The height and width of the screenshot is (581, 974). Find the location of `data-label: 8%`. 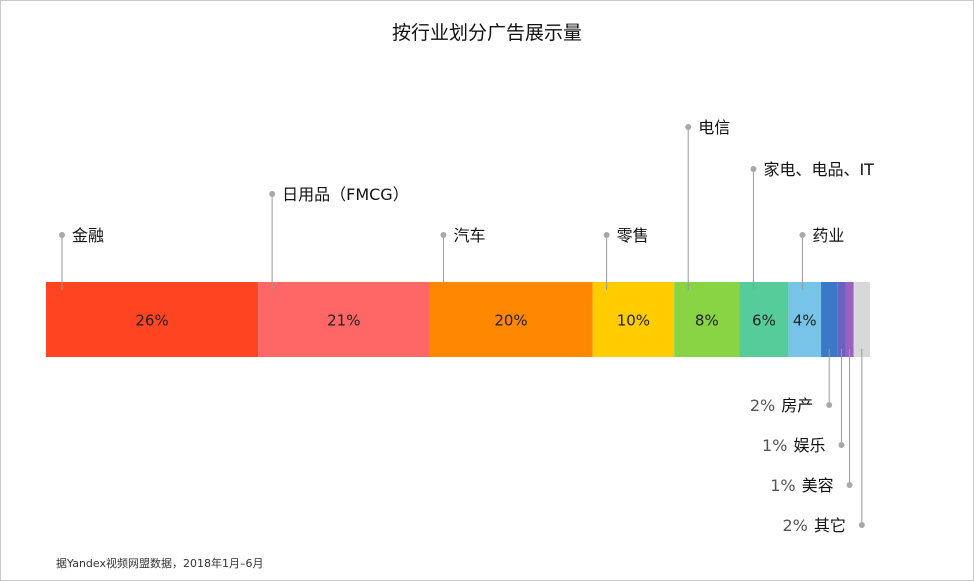

data-label: 8% is located at coordinates (707, 321).